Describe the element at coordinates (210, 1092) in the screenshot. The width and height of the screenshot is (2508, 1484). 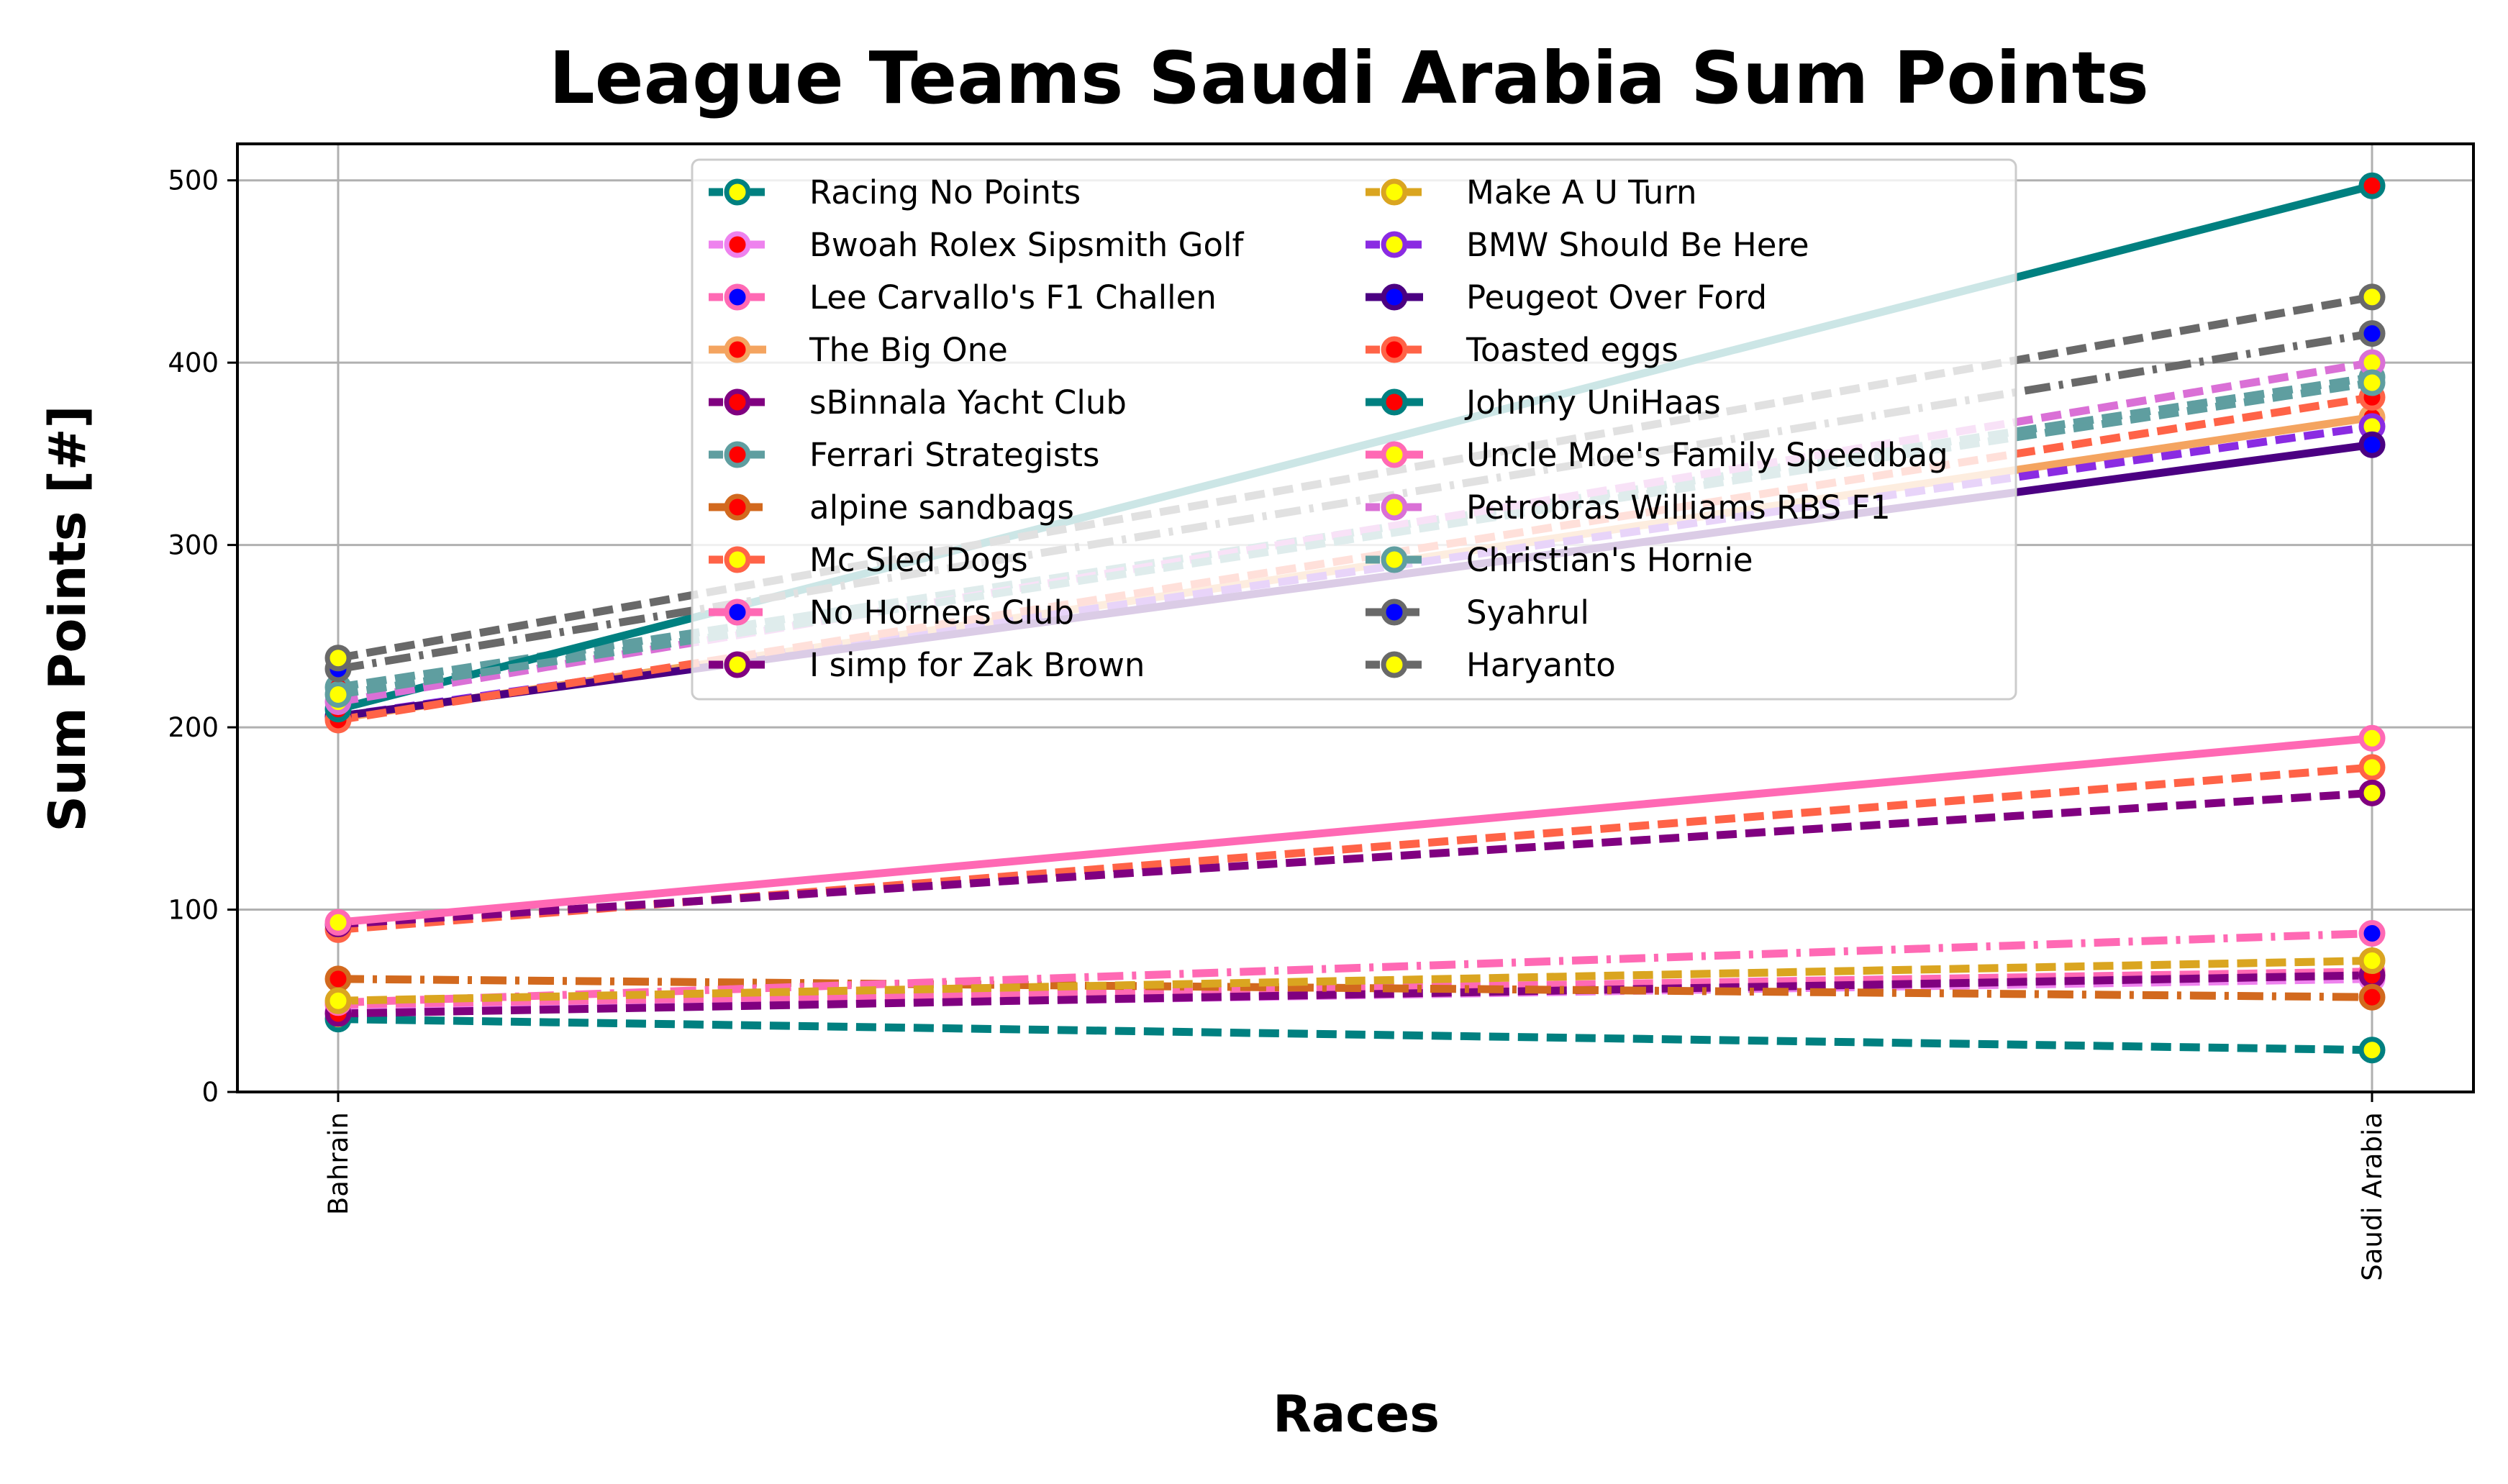
I see `y-tick-label: 0` at that location.